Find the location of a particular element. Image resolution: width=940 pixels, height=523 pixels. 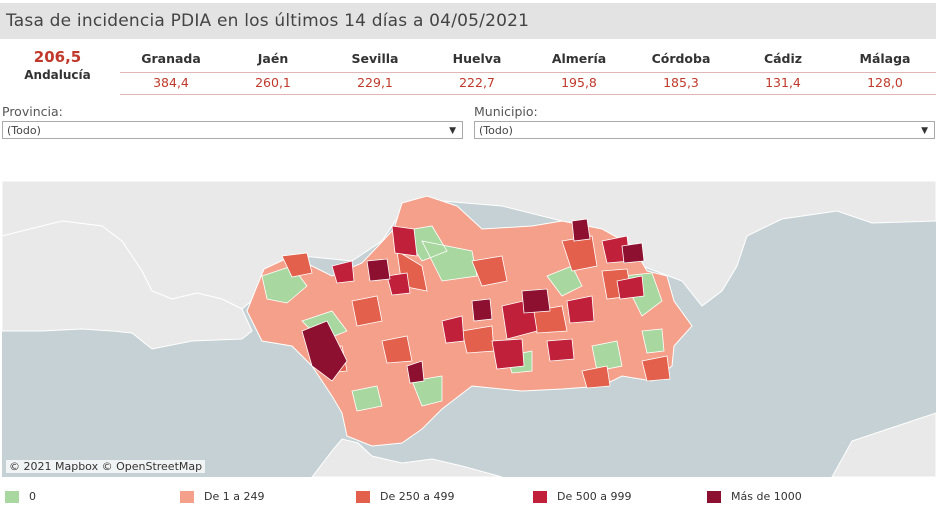

province-rate: 131,4 is located at coordinates (783, 82).